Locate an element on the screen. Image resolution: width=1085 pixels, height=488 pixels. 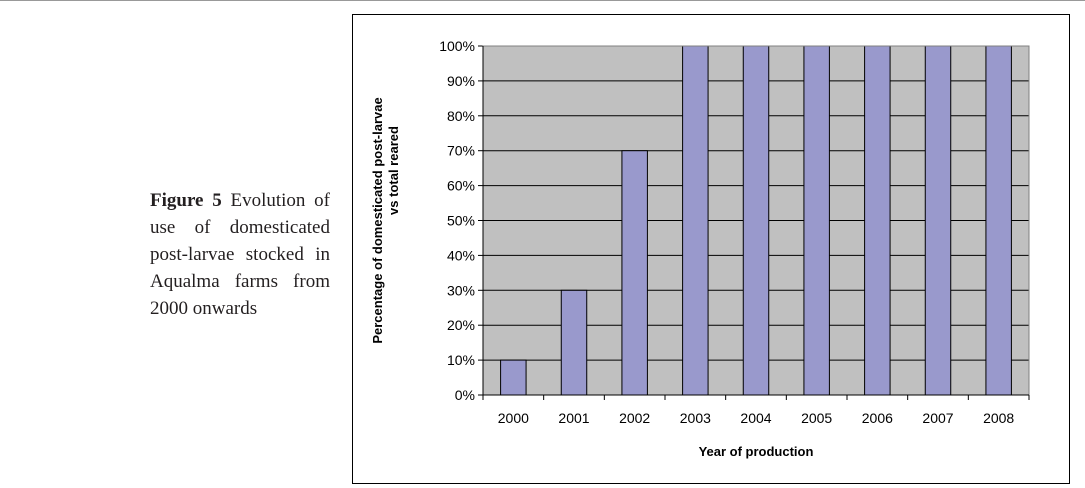
x-tick-label: 2003 is located at coordinates (695, 418).